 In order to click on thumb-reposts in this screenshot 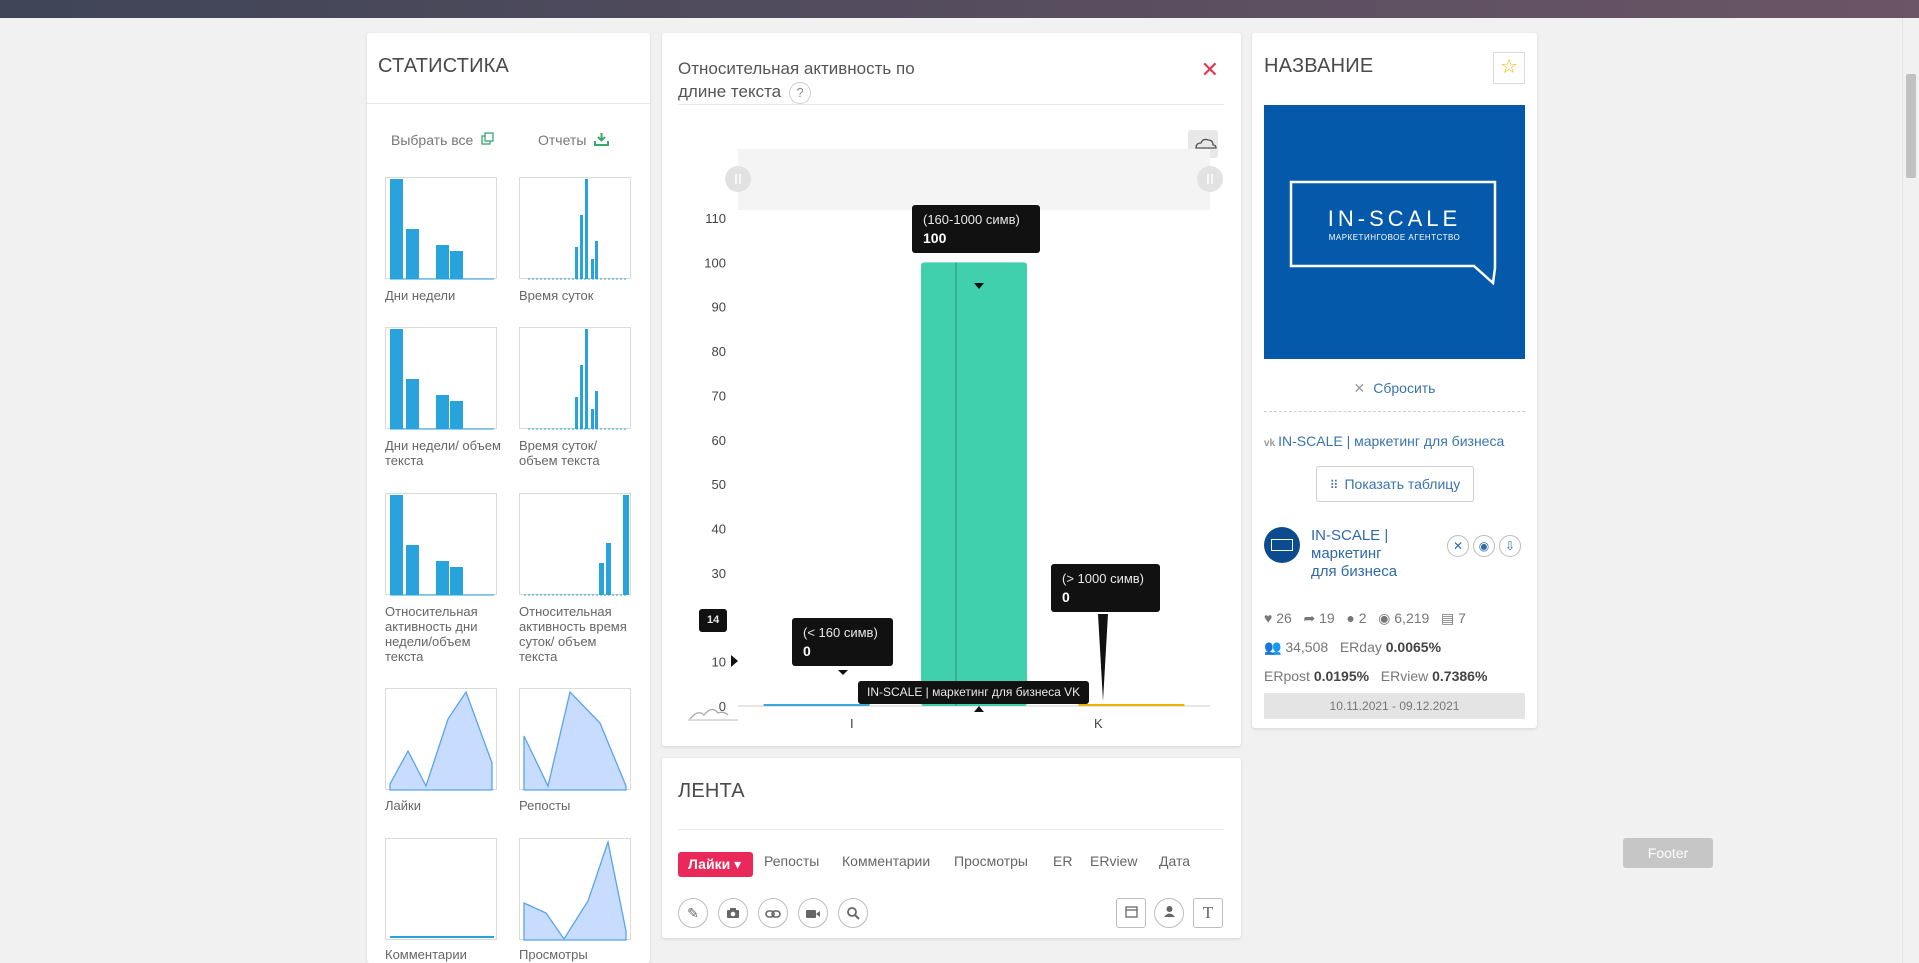, I will do `click(575, 739)`.